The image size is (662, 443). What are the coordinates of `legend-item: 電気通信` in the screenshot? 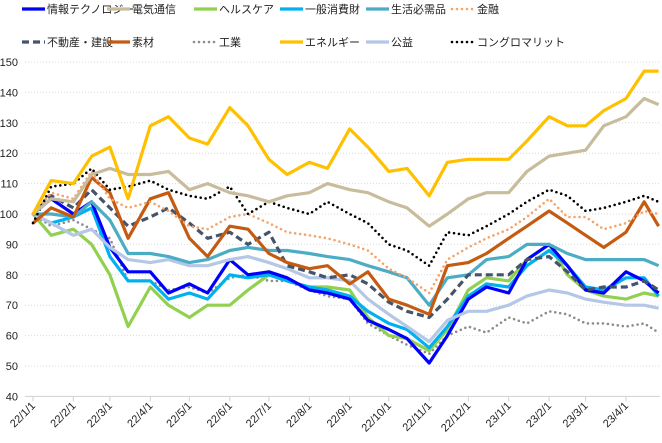 It's located at (141, 9).